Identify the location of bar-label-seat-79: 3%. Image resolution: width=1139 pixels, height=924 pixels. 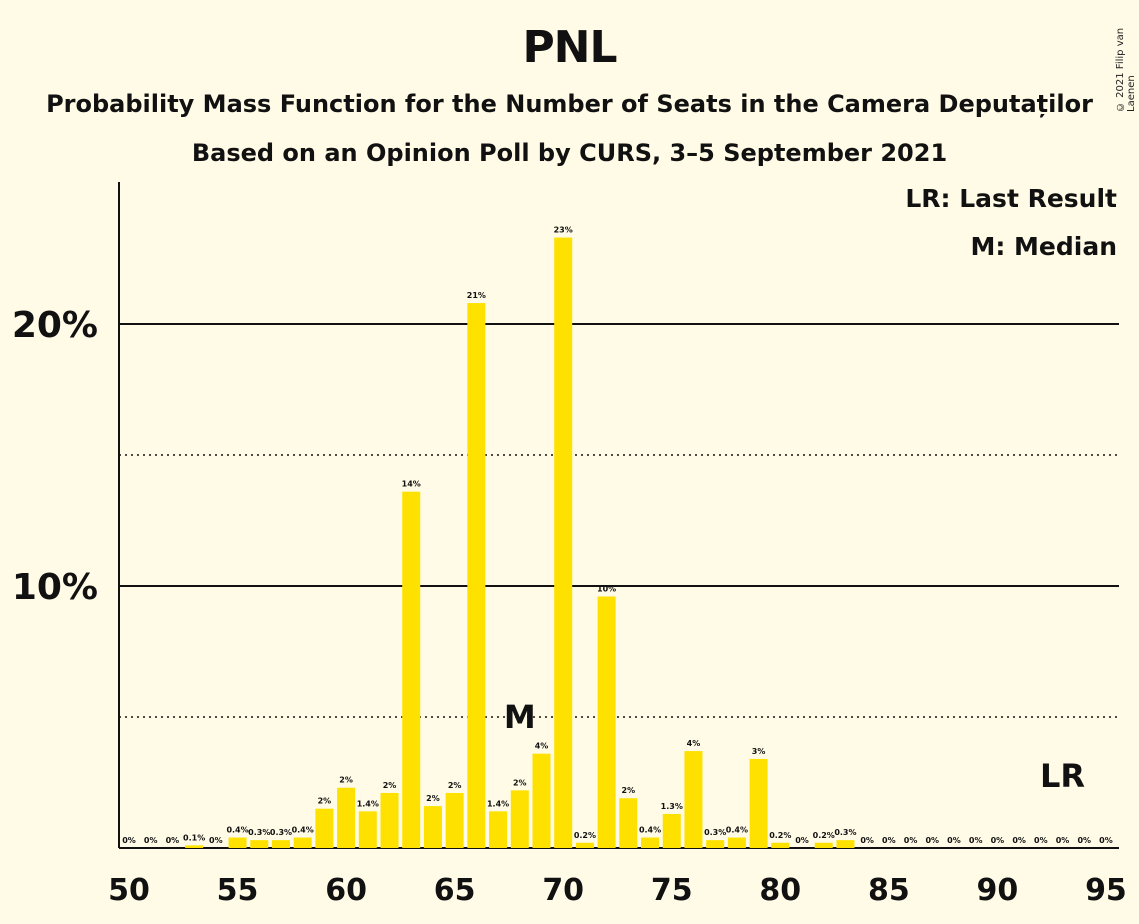
(759, 751).